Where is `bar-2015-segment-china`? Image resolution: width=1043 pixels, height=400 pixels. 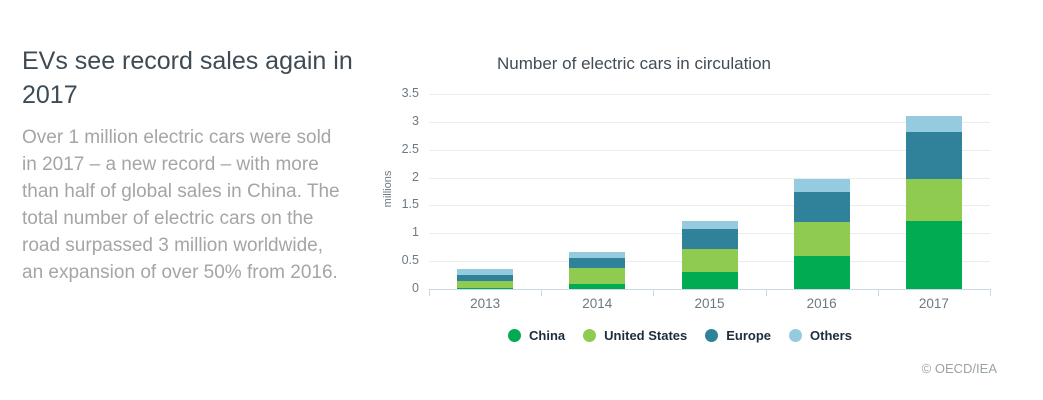 bar-2015-segment-china is located at coordinates (710, 280).